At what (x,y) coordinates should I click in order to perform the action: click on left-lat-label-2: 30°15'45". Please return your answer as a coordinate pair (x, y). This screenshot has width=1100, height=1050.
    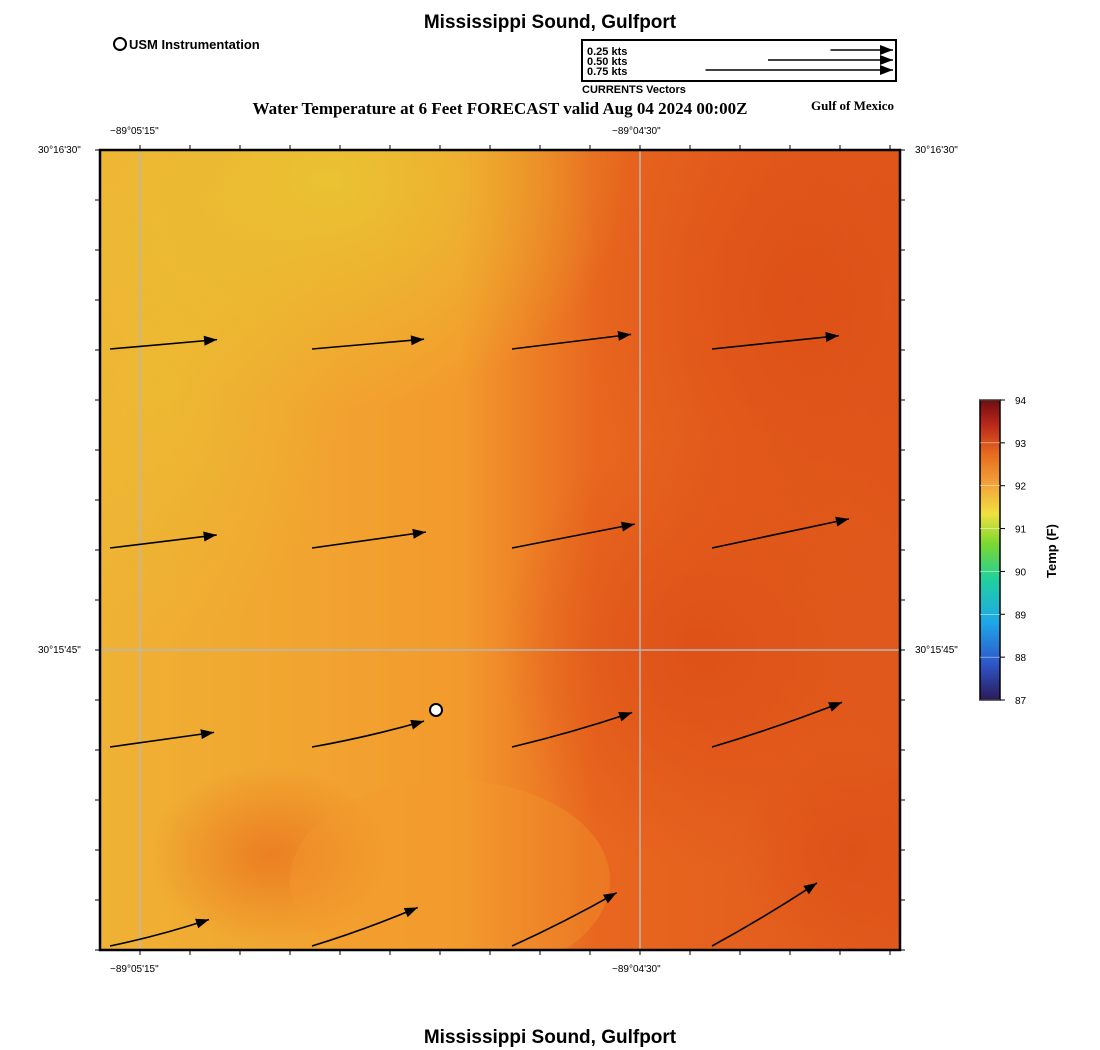
    Looking at the image, I should click on (59, 650).